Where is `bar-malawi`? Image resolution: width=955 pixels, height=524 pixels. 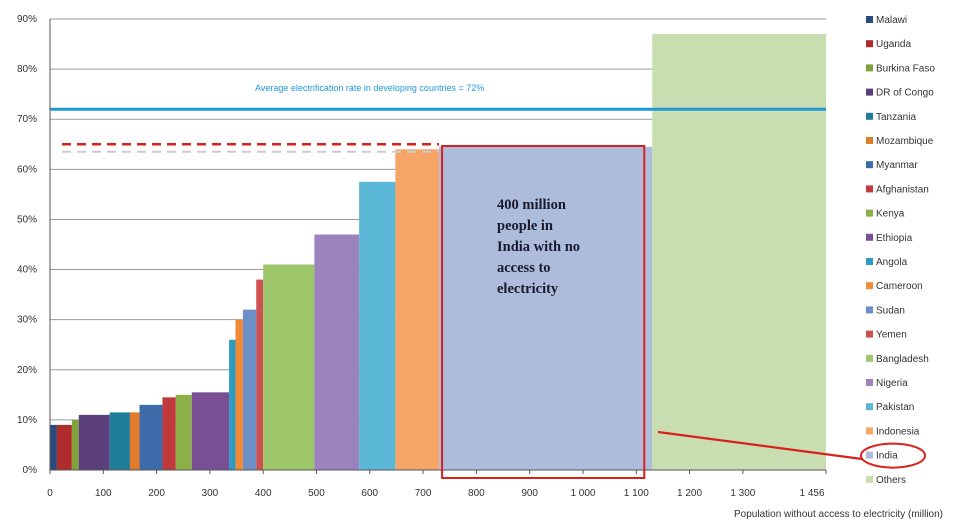
bar-malawi is located at coordinates (53, 447).